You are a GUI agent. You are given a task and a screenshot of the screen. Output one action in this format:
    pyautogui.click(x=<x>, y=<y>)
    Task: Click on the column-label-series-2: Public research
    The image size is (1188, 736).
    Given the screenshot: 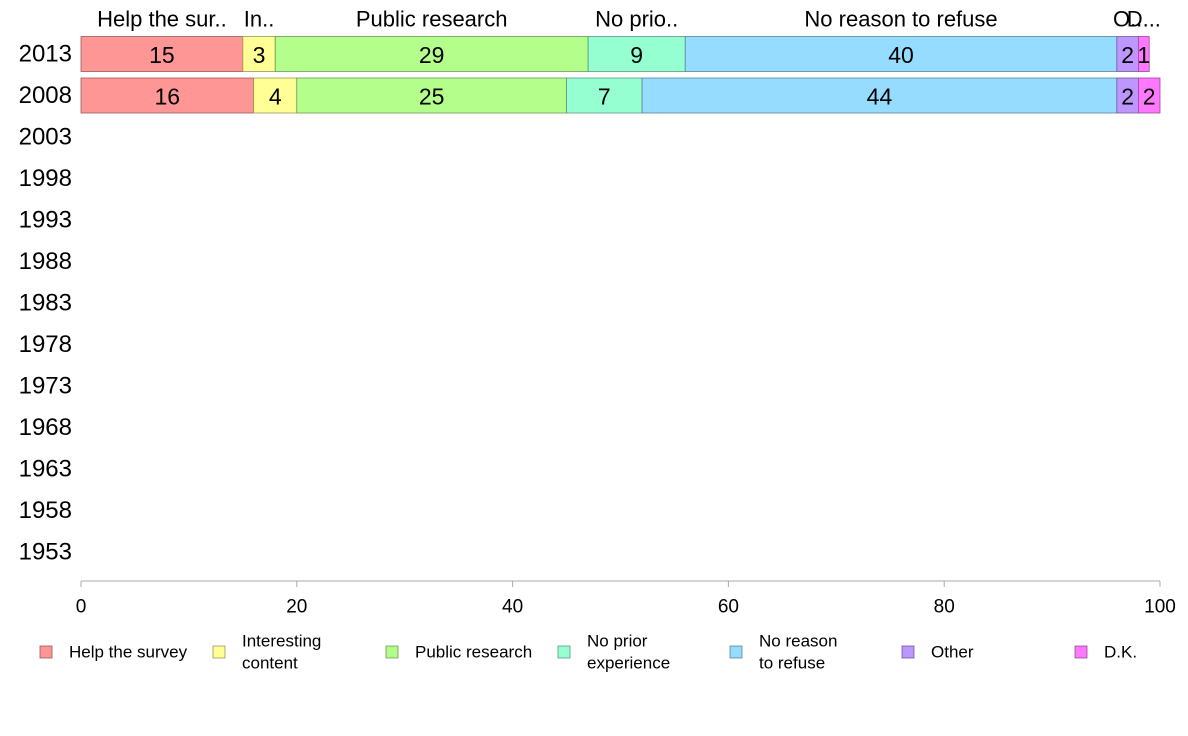 What is the action you would take?
    pyautogui.click(x=432, y=19)
    